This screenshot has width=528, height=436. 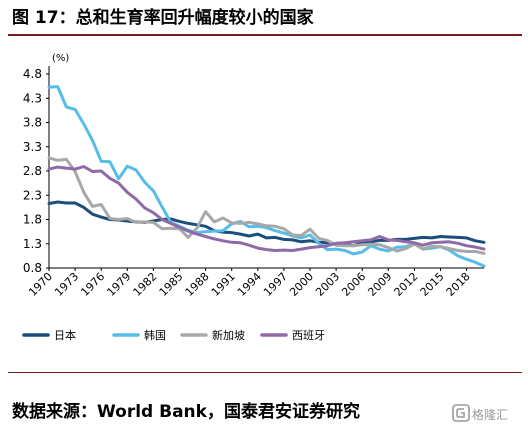 I want to click on y-tick-label: 1.3, so click(x=32, y=244).